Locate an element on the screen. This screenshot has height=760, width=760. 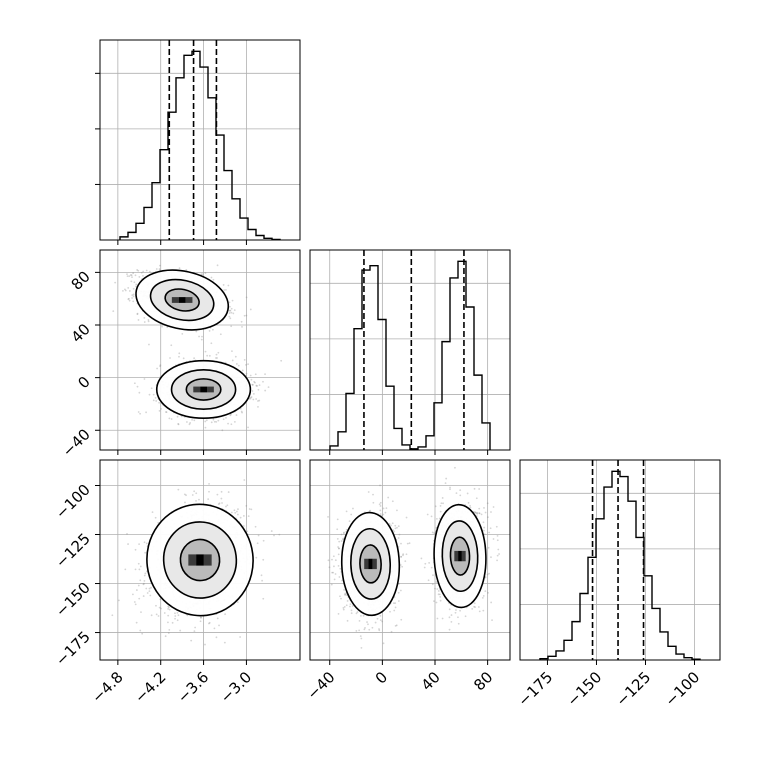
density-panel is located at coordinates (410, 560).